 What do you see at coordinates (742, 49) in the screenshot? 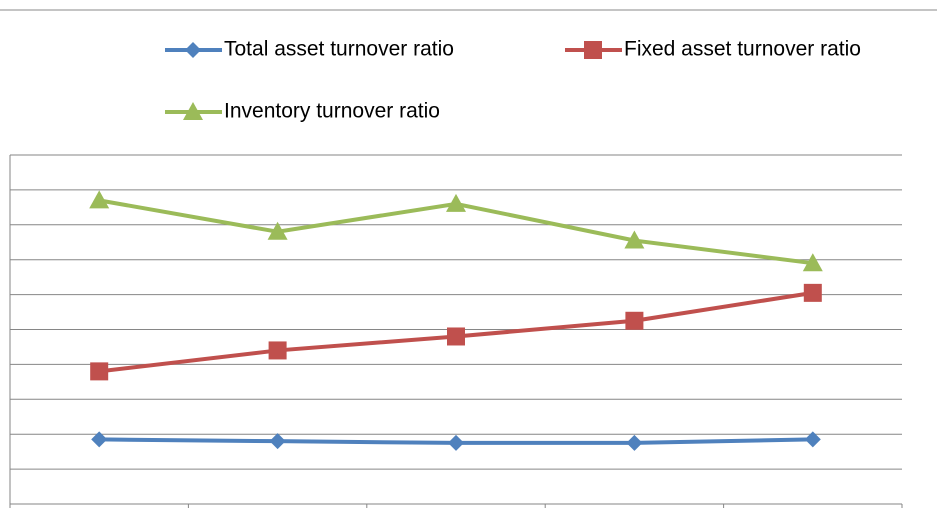
I see `legend-label: Fixed asset turnover ratio` at bounding box center [742, 49].